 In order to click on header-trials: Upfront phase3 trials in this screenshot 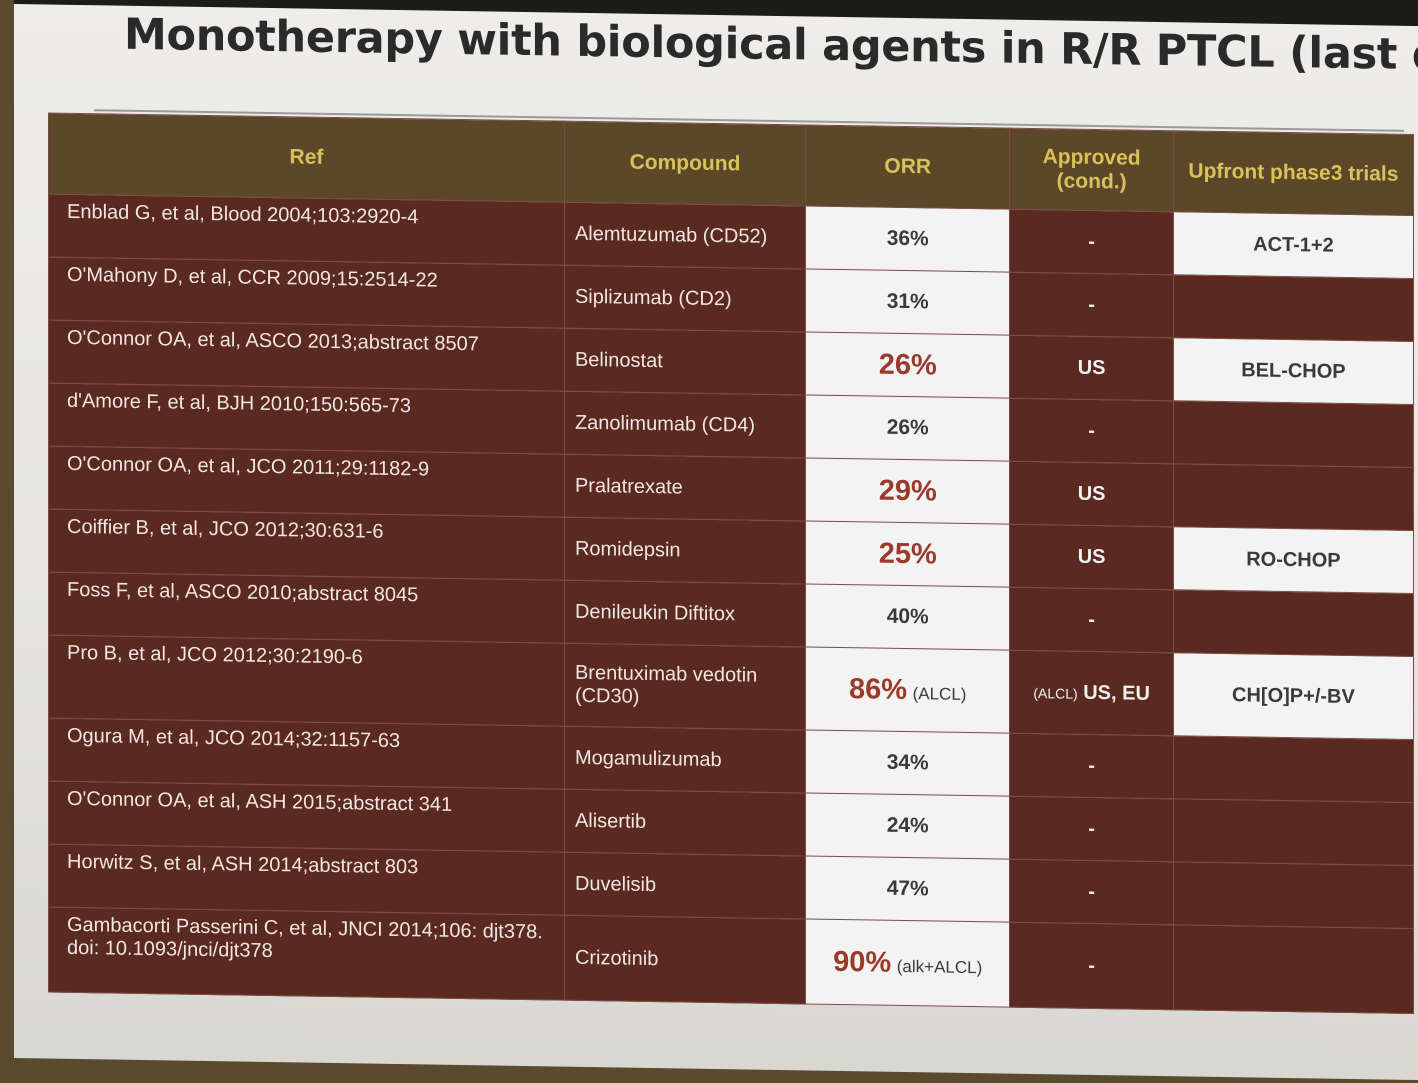, I will do `click(1293, 173)`.